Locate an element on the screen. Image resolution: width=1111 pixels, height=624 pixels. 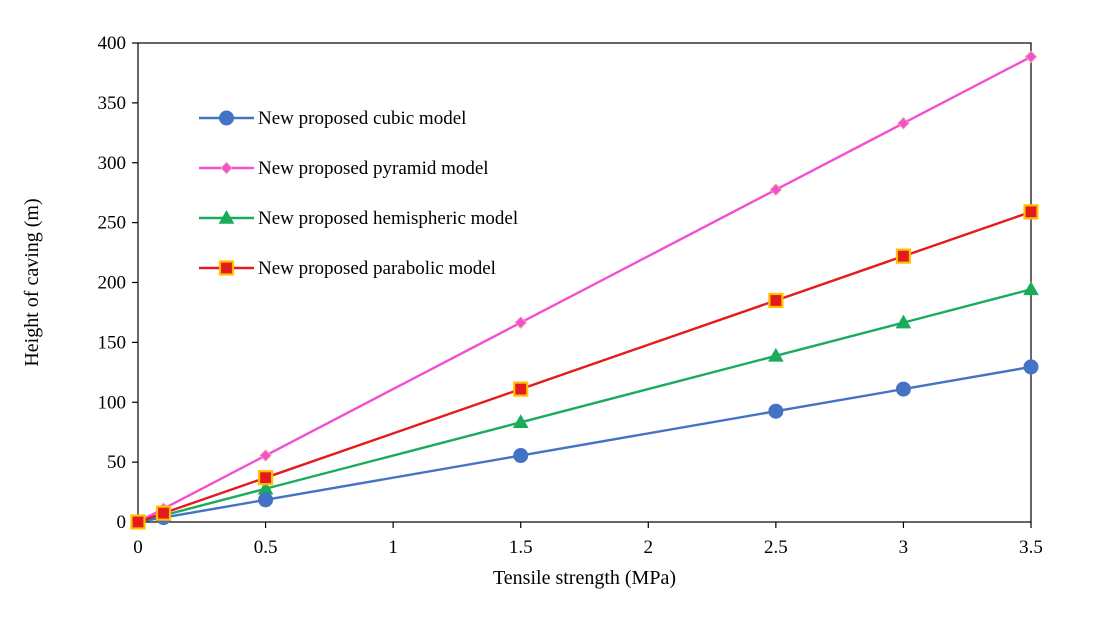
legend-entry: New proposed cubic model is located at coordinates (332, 118).